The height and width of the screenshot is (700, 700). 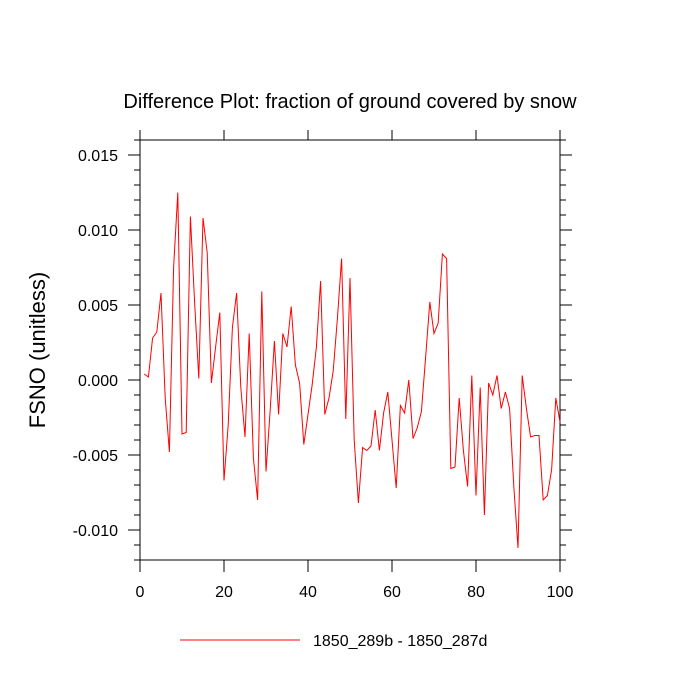 I want to click on y-axis-label: FSNO (unitless), so click(x=37, y=350).